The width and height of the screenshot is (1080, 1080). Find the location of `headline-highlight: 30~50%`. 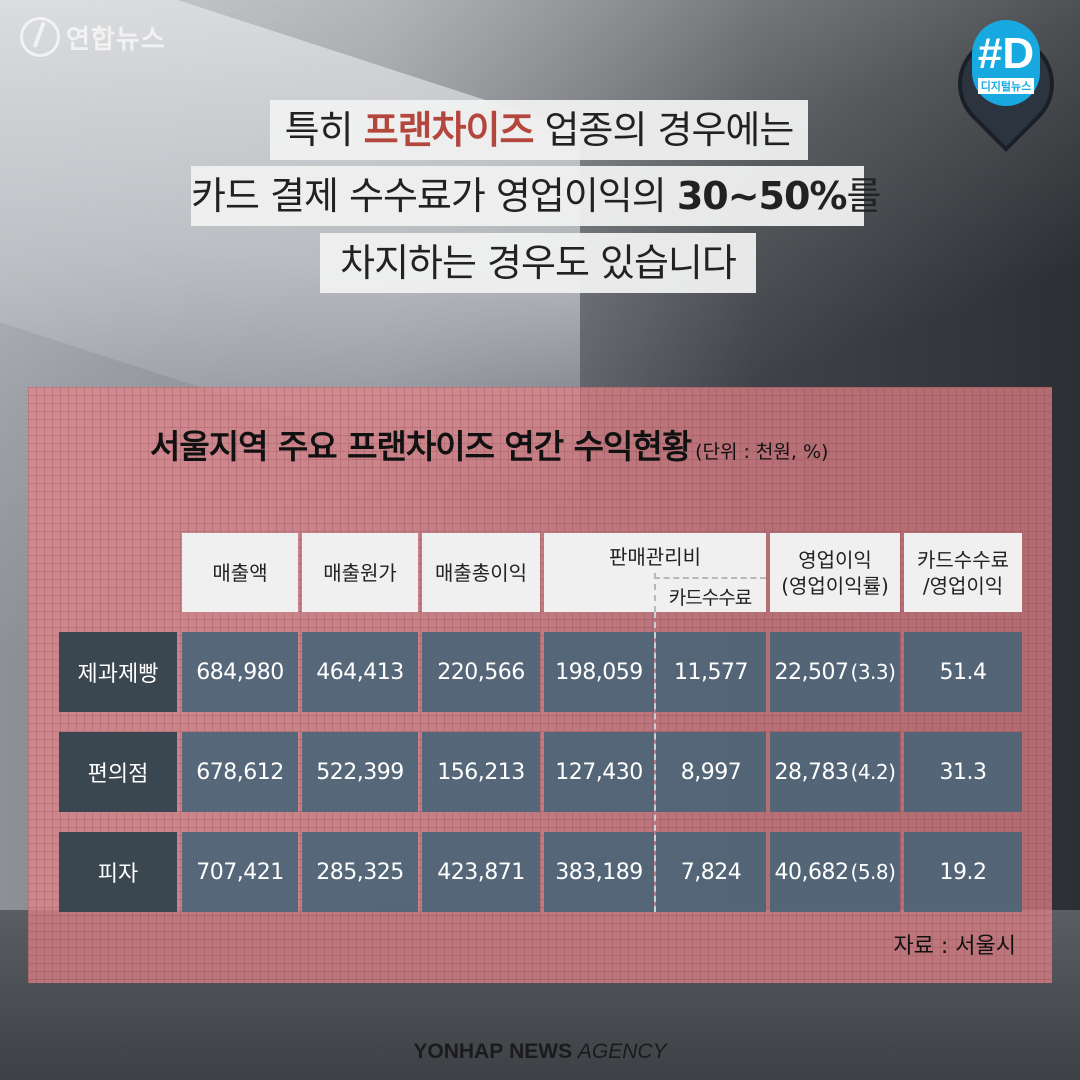

headline-highlight: 30~50% is located at coordinates (762, 196).